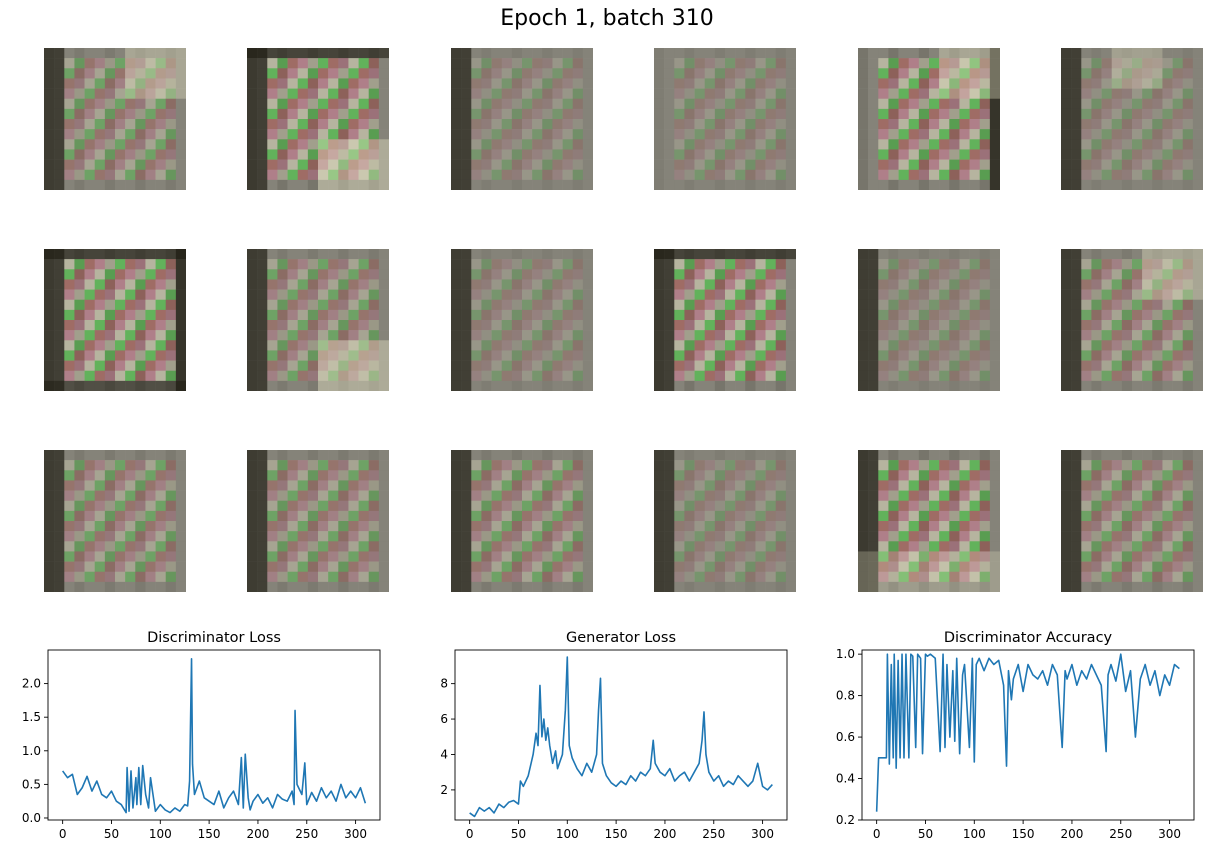 This screenshot has height=853, width=1214. I want to click on y-tick-label: 0.2, so click(845, 820).